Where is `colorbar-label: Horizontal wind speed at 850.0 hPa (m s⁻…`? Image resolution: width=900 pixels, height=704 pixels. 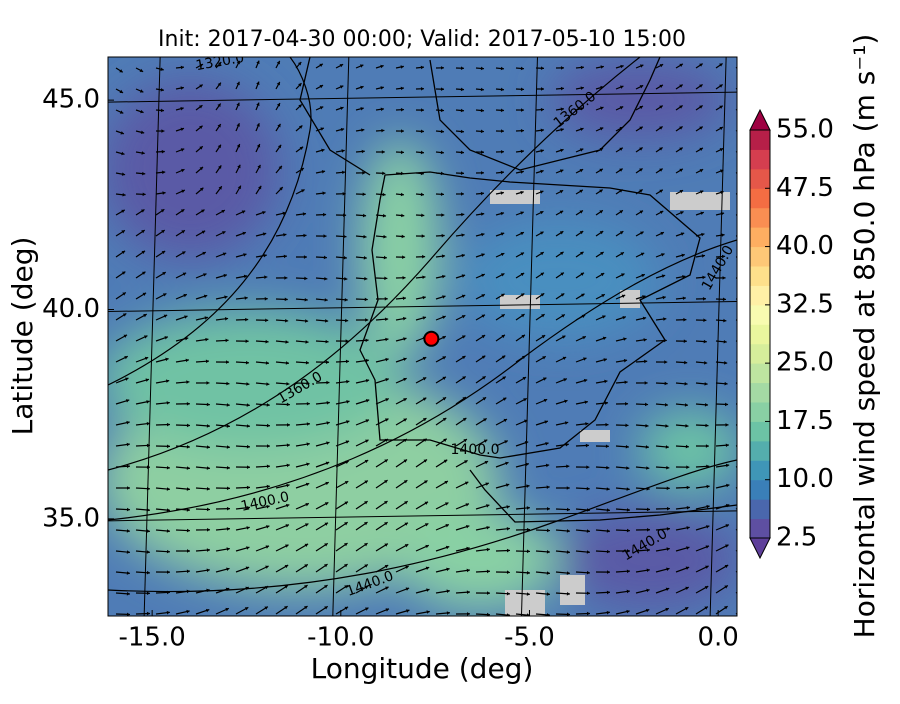
colorbar-label: Horizontal wind speed at 850.0 hPa (m s⁻… is located at coordinates (864, 336).